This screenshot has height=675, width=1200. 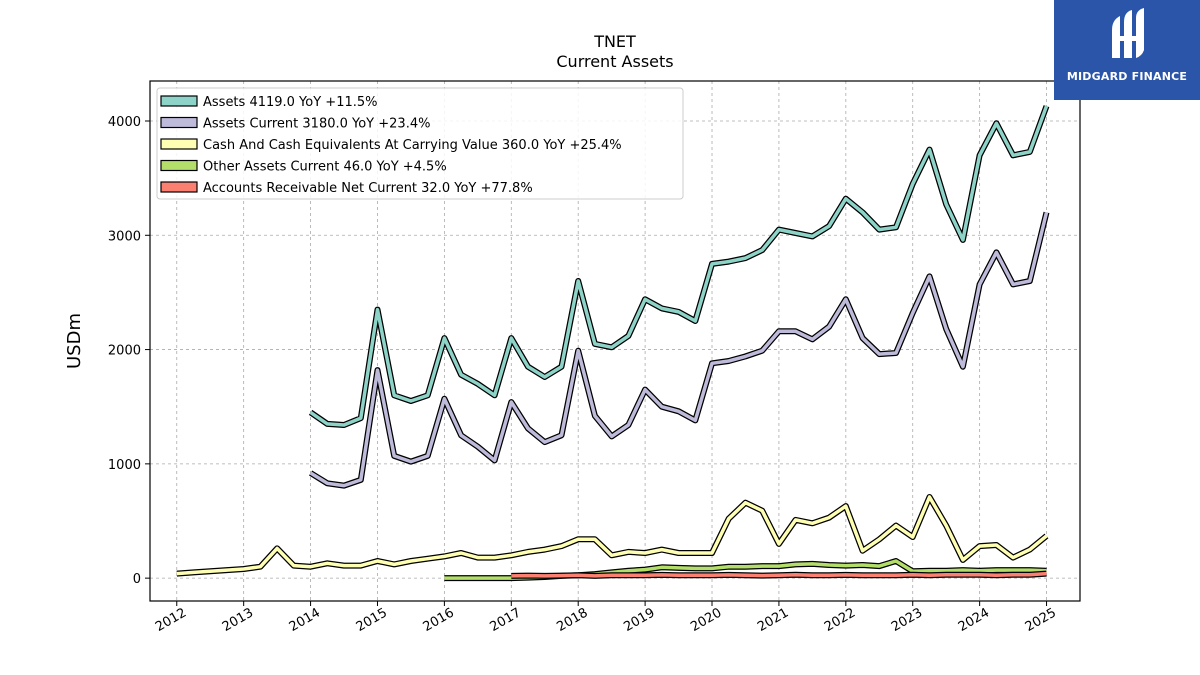 What do you see at coordinates (372, 620) in the screenshot?
I see `x-tick-label: 2015` at bounding box center [372, 620].